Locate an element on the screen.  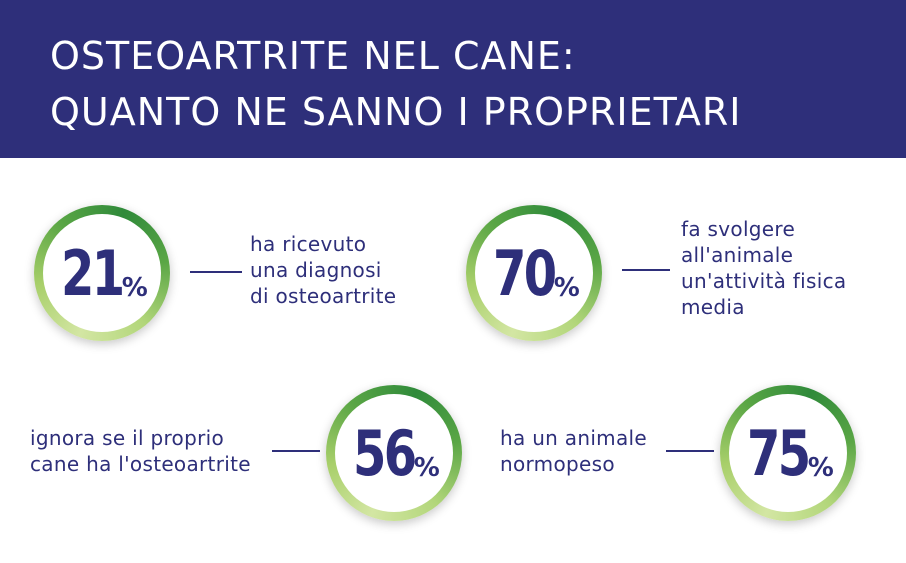
title-line-2: QUANTO NE SANNO I PROPRIETARI is located at coordinates (396, 112).